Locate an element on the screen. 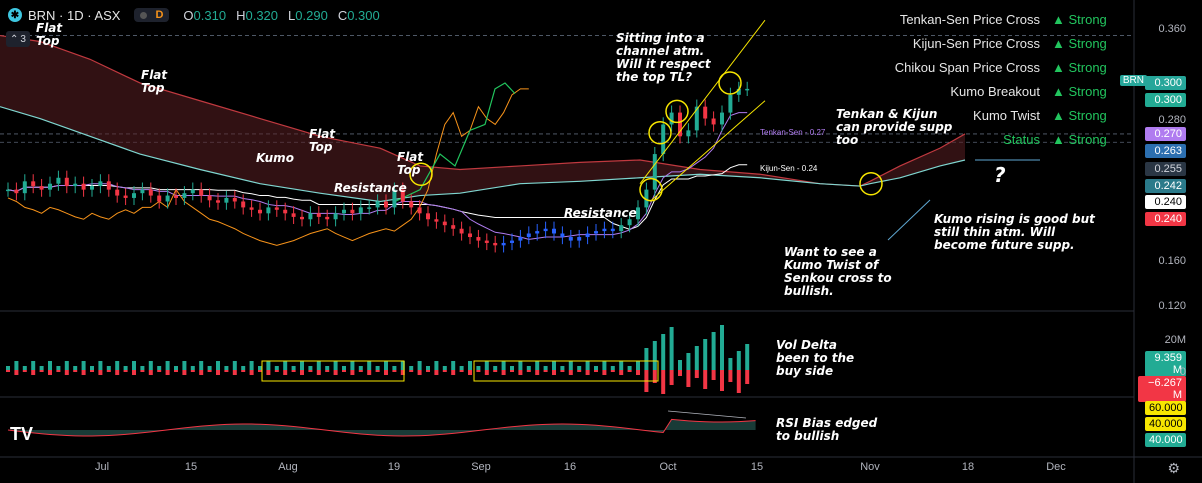  mode-letter: D is located at coordinates (159, 15).